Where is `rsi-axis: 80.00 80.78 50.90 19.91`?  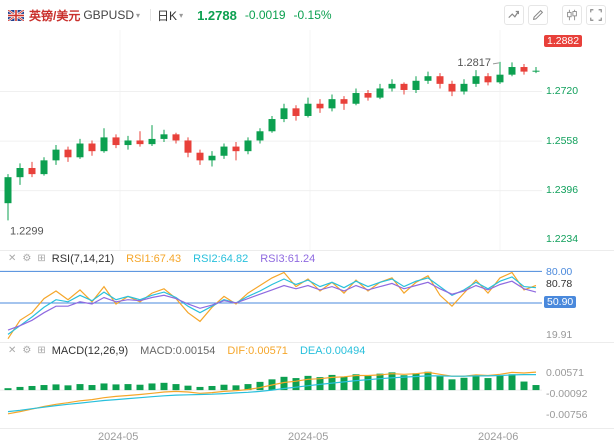
rsi-axis: 80.00 80.78 50.90 19.91 is located at coordinates (578, 304).